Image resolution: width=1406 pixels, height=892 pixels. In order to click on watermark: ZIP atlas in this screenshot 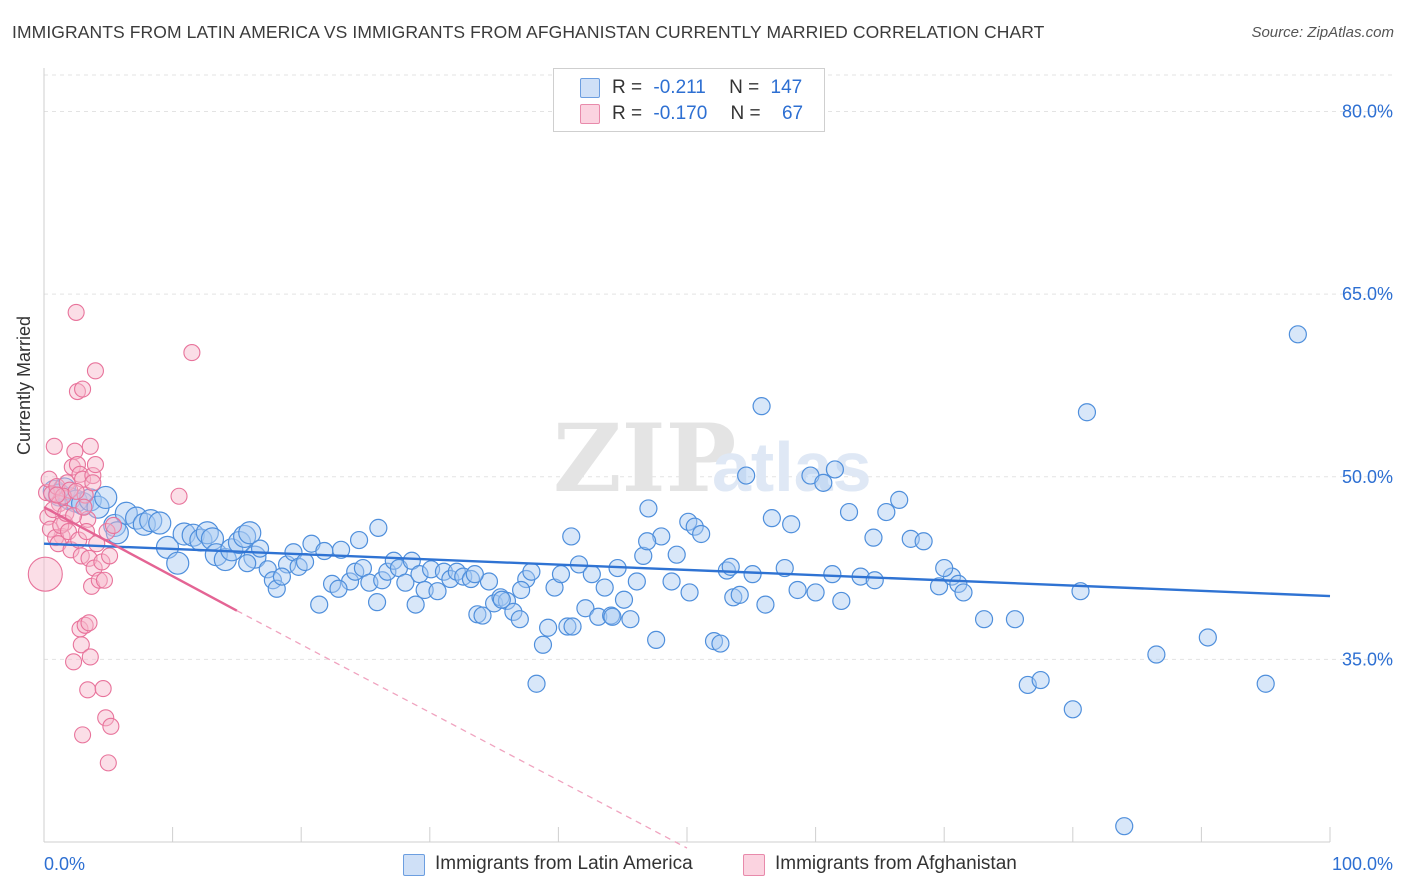, I will do `click(712, 459)`.